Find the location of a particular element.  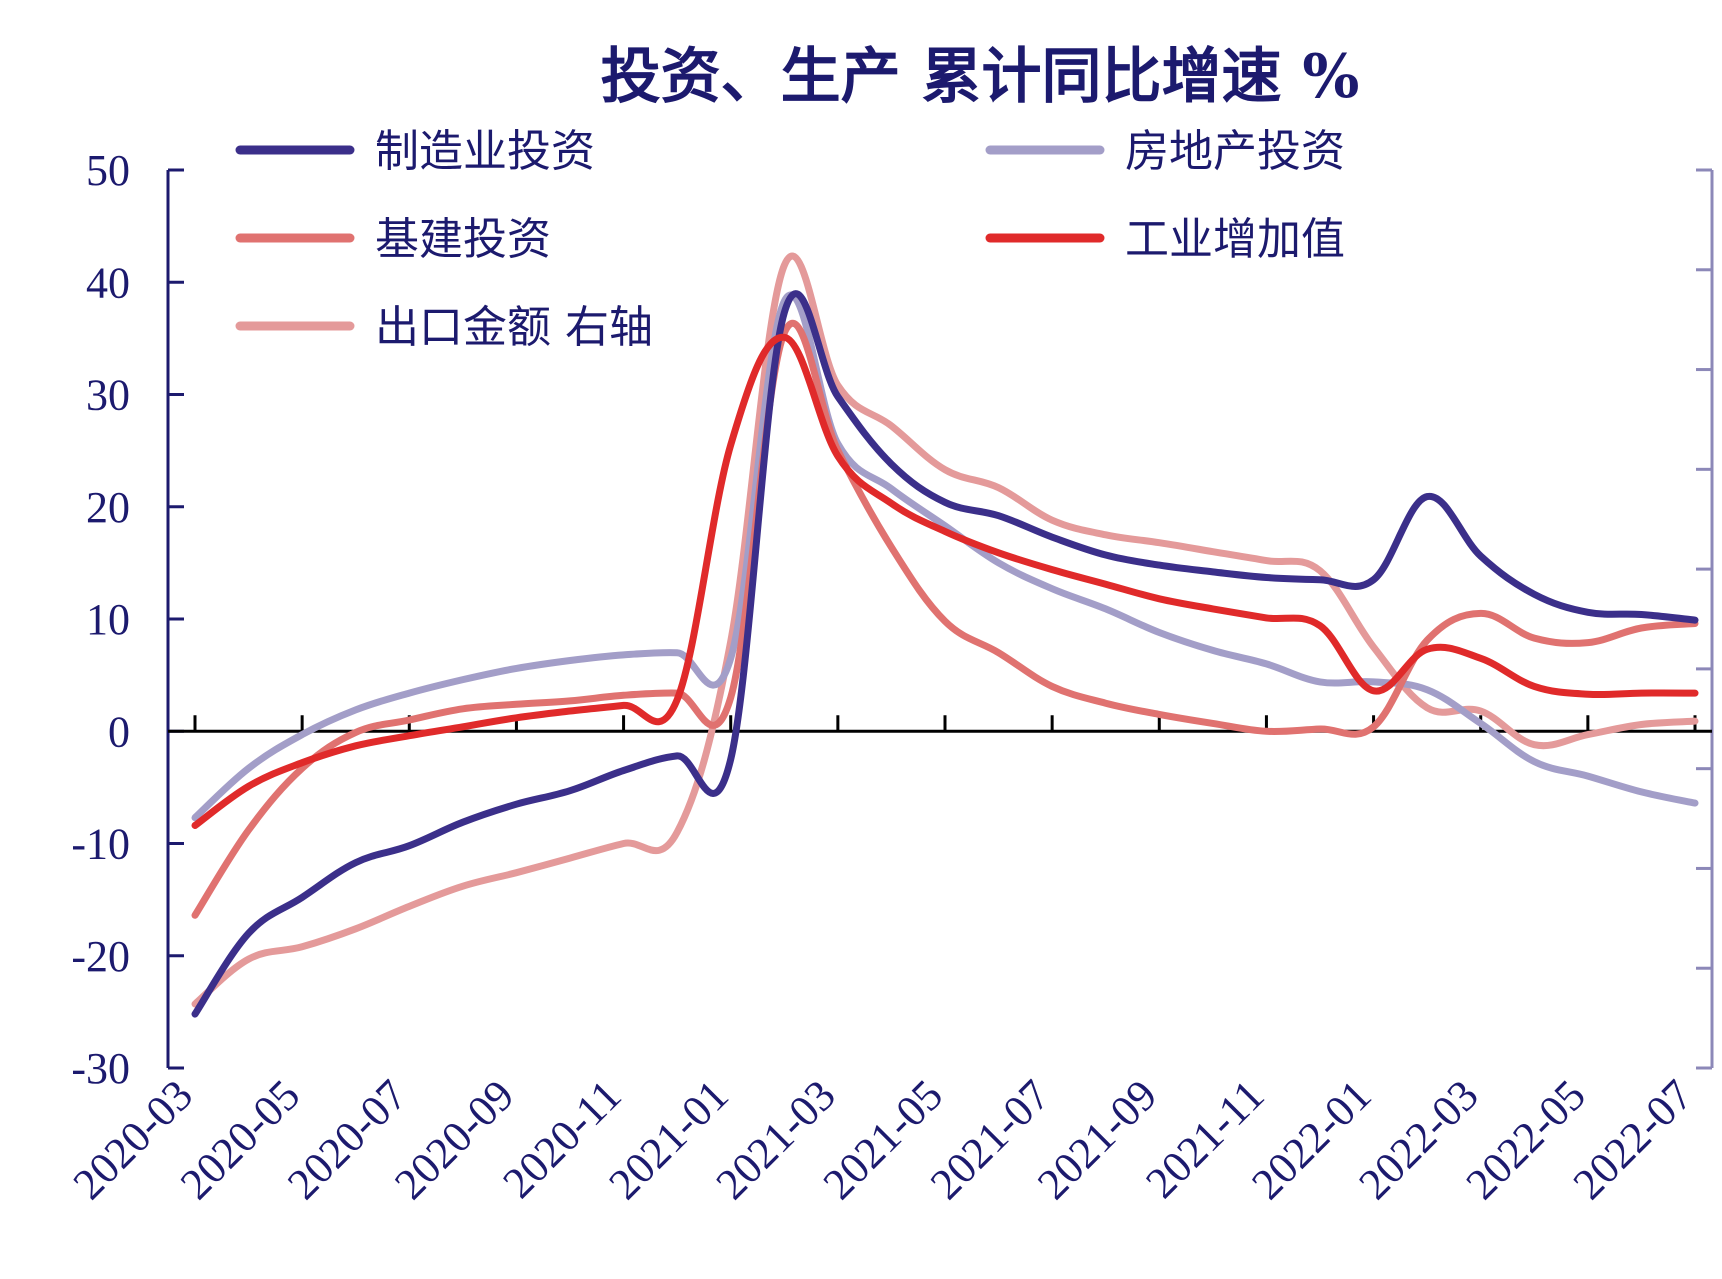

x-tick-label: 2022-01 is located at coordinates (1311, 1139).